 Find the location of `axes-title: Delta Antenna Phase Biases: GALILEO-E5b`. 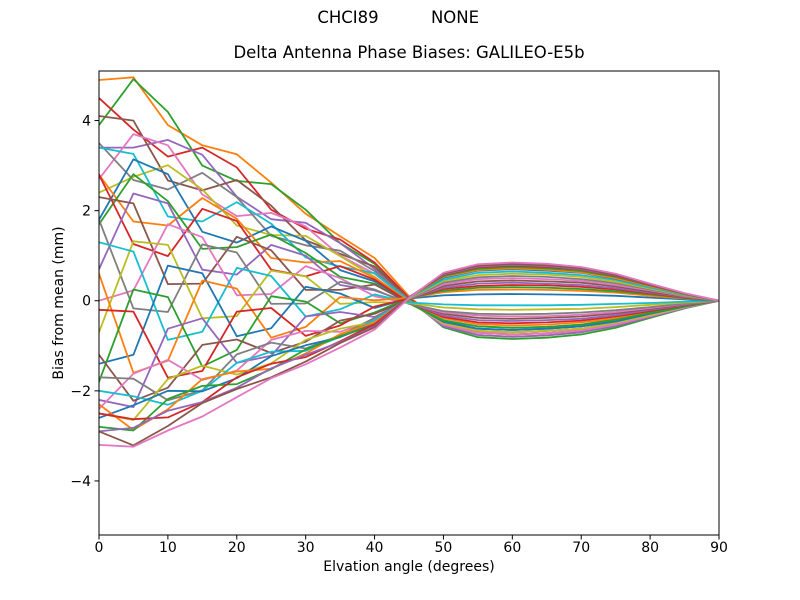

axes-title: Delta Antenna Phase Biases: GALILEO-E5b is located at coordinates (408, 52).